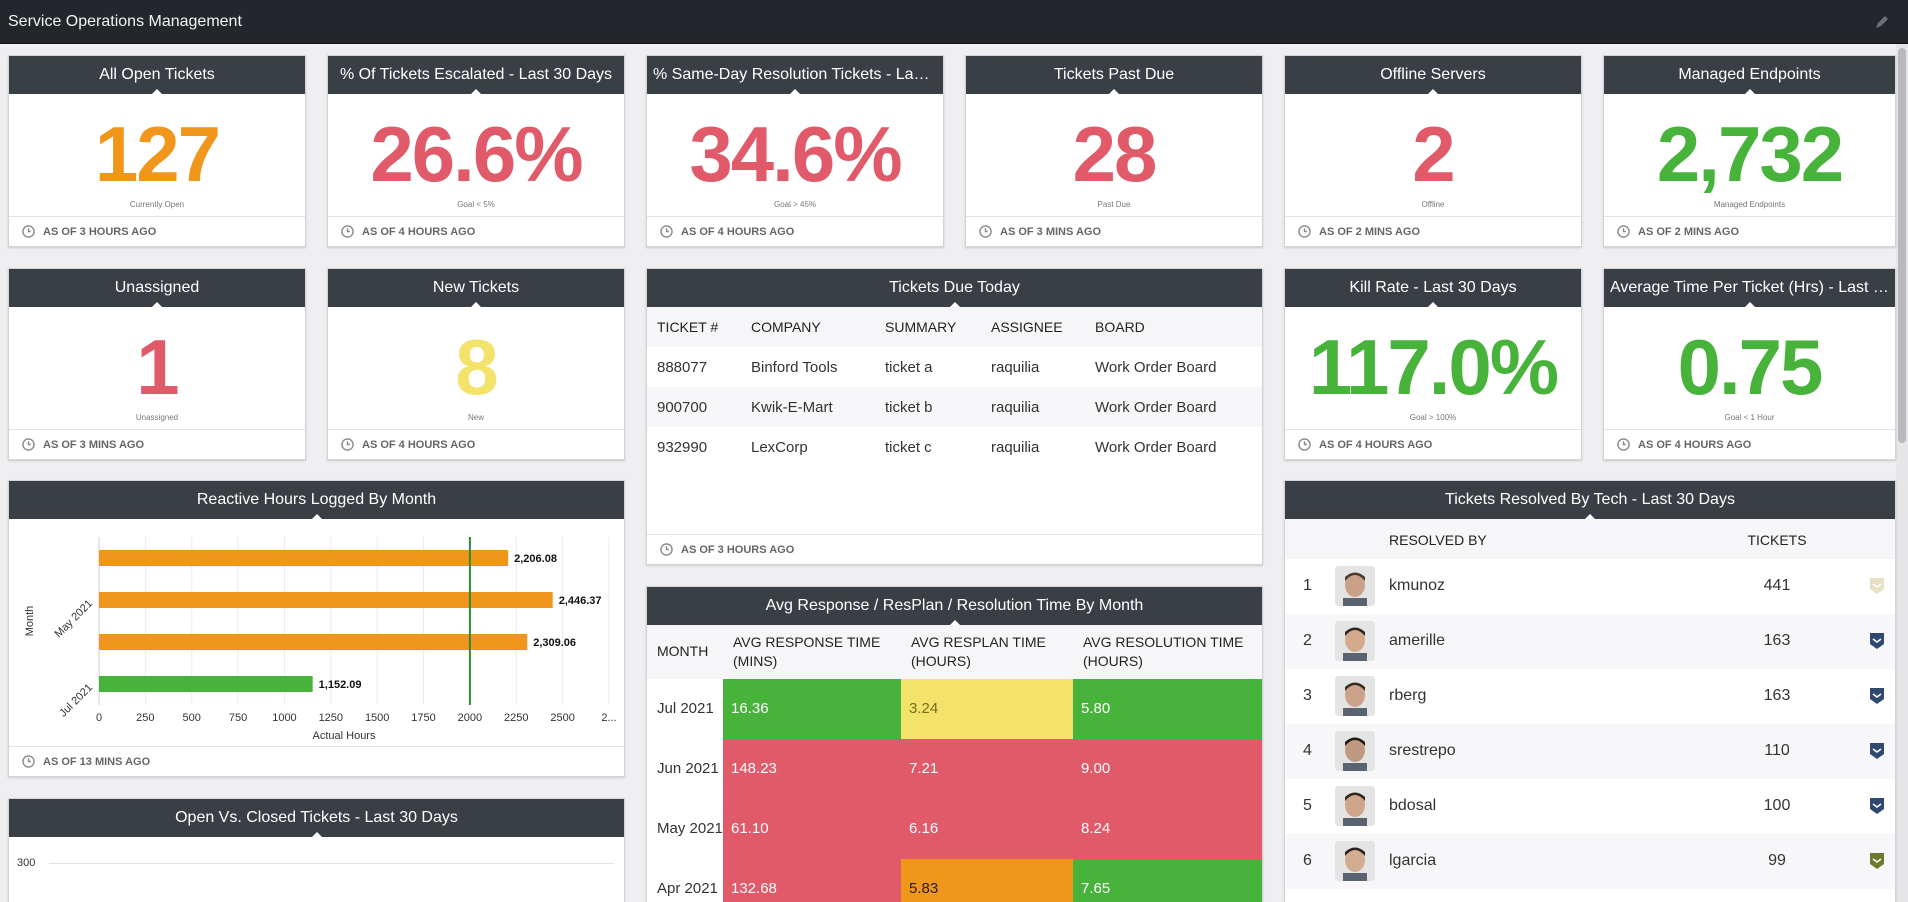 This screenshot has height=902, width=1908. I want to click on last-updated-text: AS OF 3 MINS AGO, so click(94, 445).